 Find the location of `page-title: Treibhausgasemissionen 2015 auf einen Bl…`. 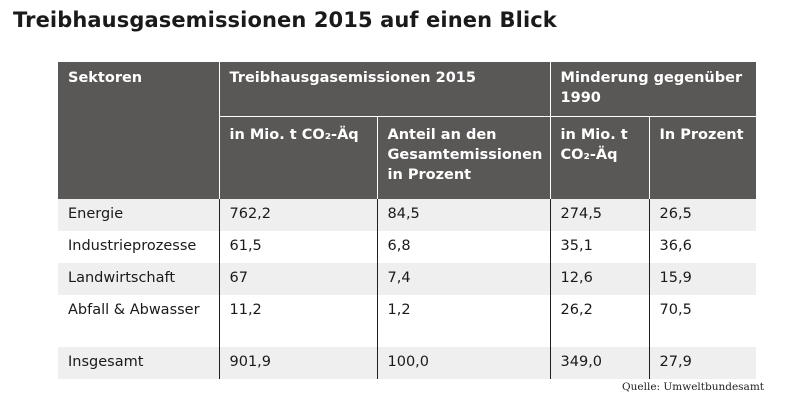

page-title: Treibhausgasemissionen 2015 auf einen Bl… is located at coordinates (285, 20).